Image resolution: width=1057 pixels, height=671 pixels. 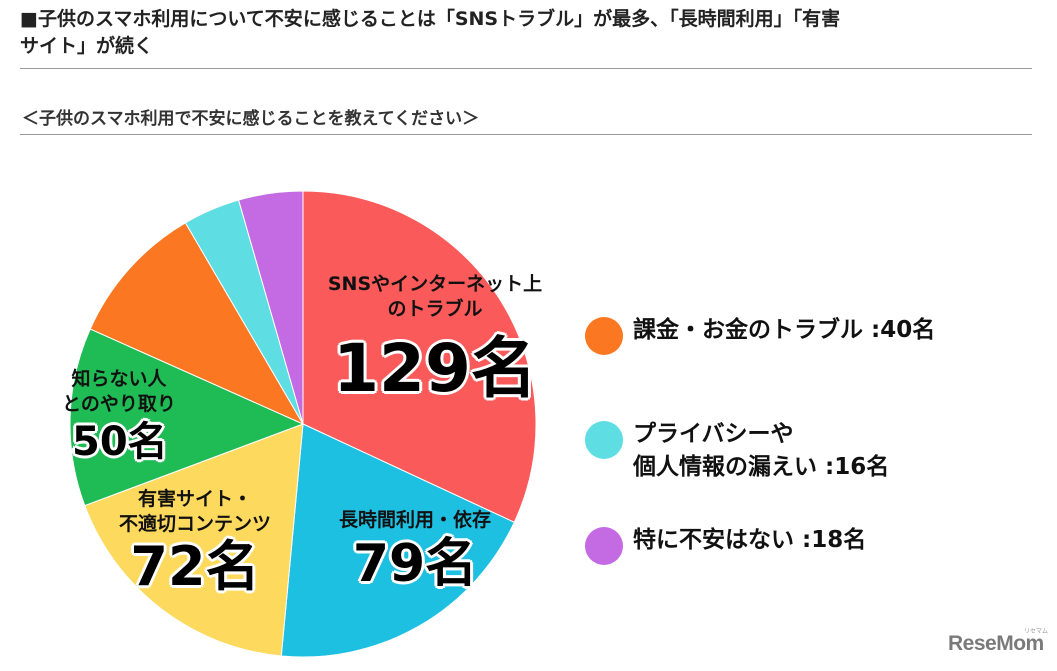 I want to click on slice-category: のトラブル, so click(x=435, y=309).